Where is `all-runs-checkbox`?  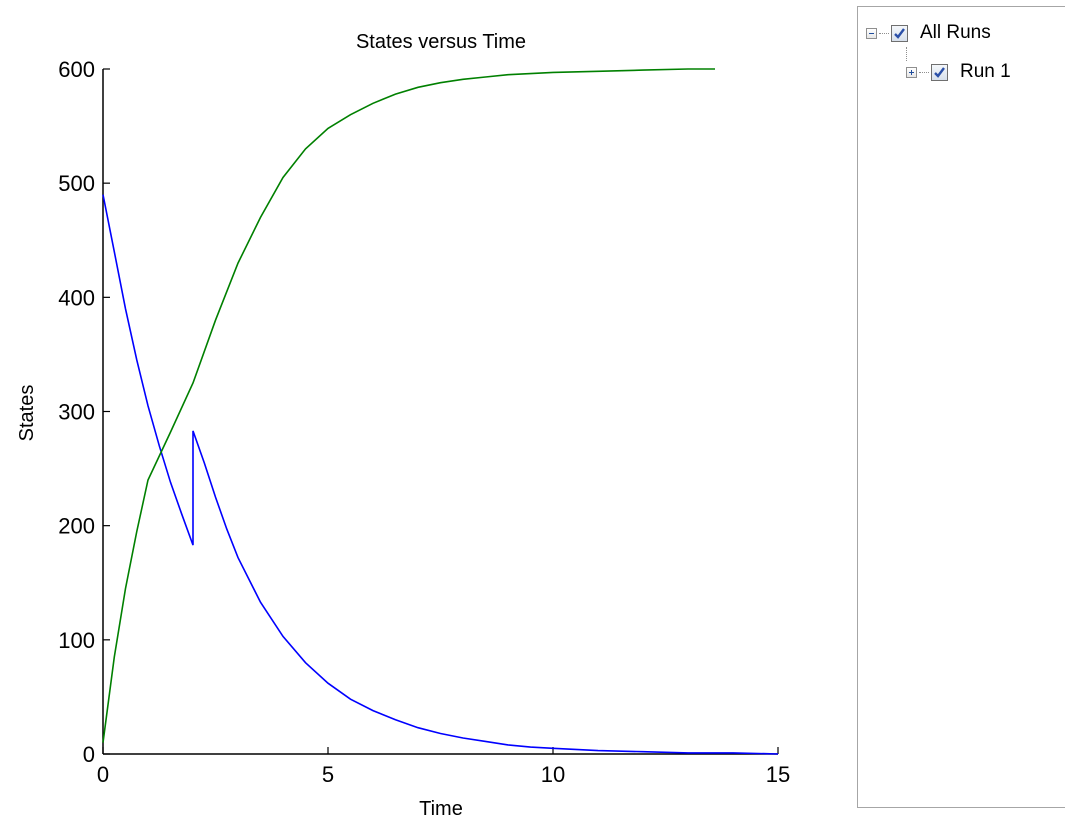 all-runs-checkbox is located at coordinates (899, 33).